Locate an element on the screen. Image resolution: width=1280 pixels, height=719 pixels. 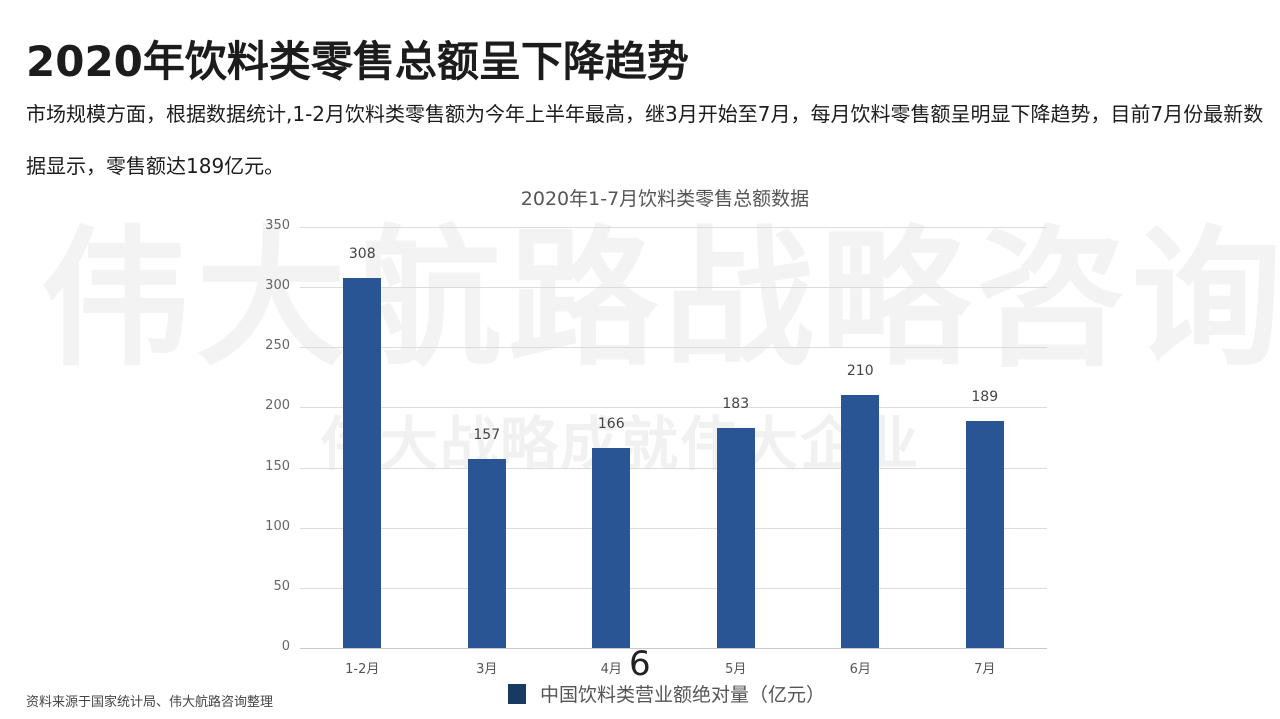
bar-value-label: 210 is located at coordinates (860, 371).